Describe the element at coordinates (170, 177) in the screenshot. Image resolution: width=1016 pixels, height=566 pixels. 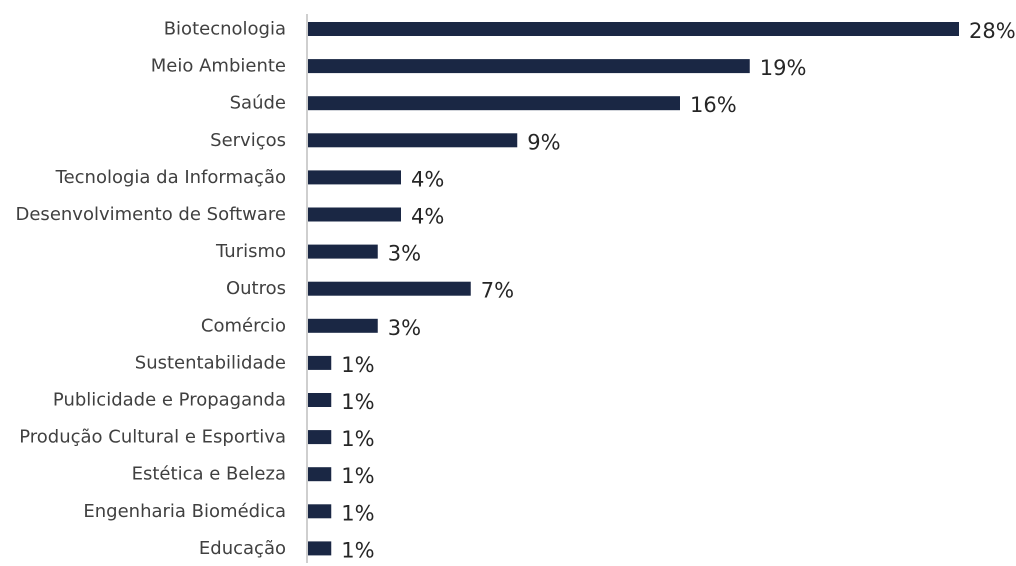
I see `category-label-tecnologia-da-informacao: Tecnologia da Informação` at that location.